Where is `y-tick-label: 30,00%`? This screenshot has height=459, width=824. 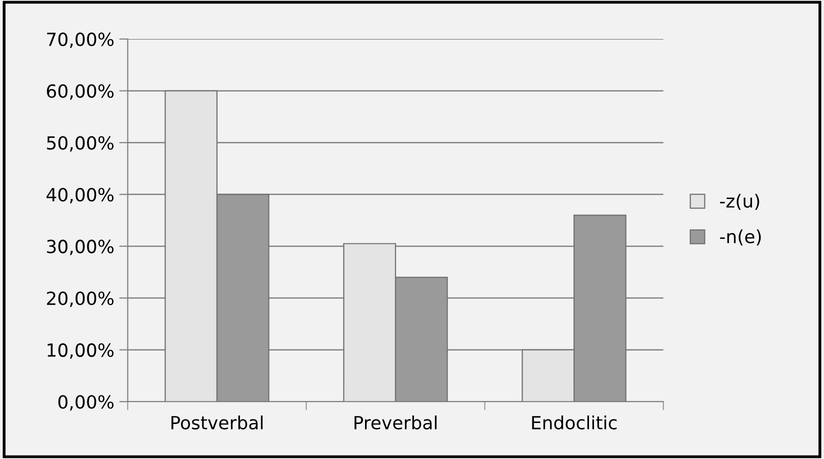
y-tick-label: 30,00% is located at coordinates (80, 248).